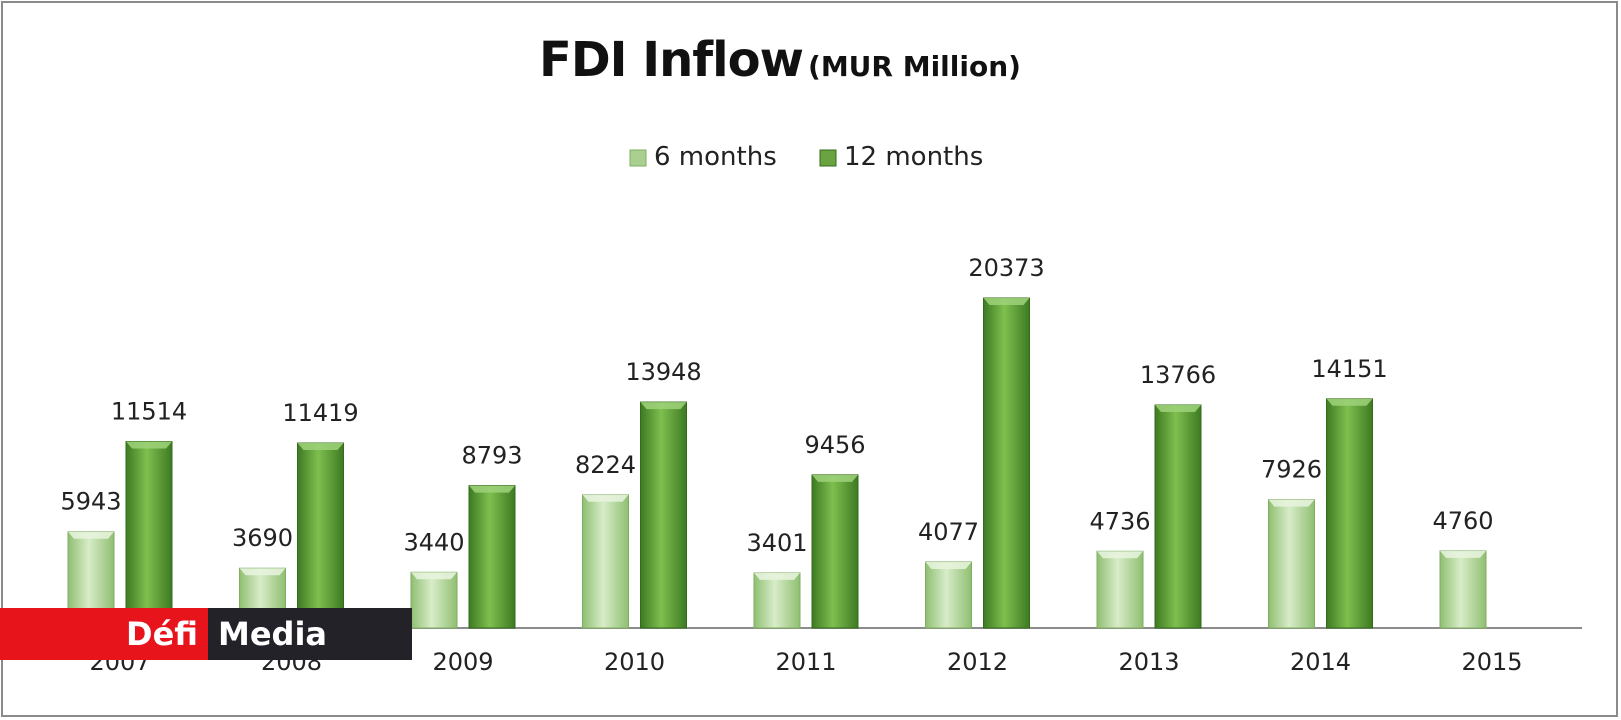 The width and height of the screenshot is (1621, 720). Describe the element at coordinates (777, 576) in the screenshot. I see `bar-cap-6m-2011` at that location.